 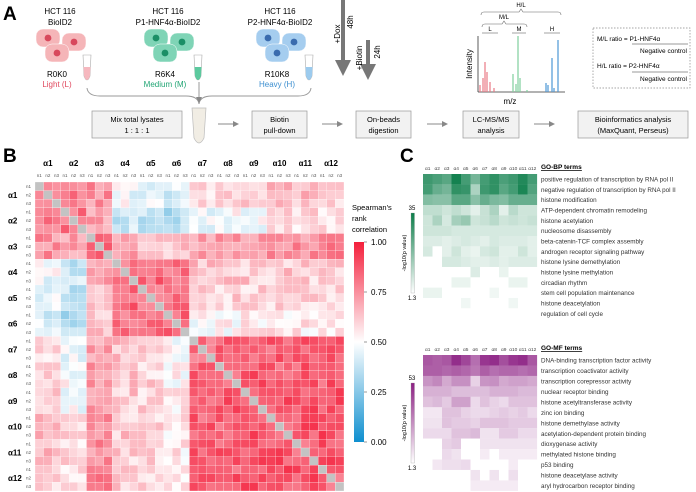 I want to click on go-term-label: histone acetyltransferase activity, so click(x=587, y=402).